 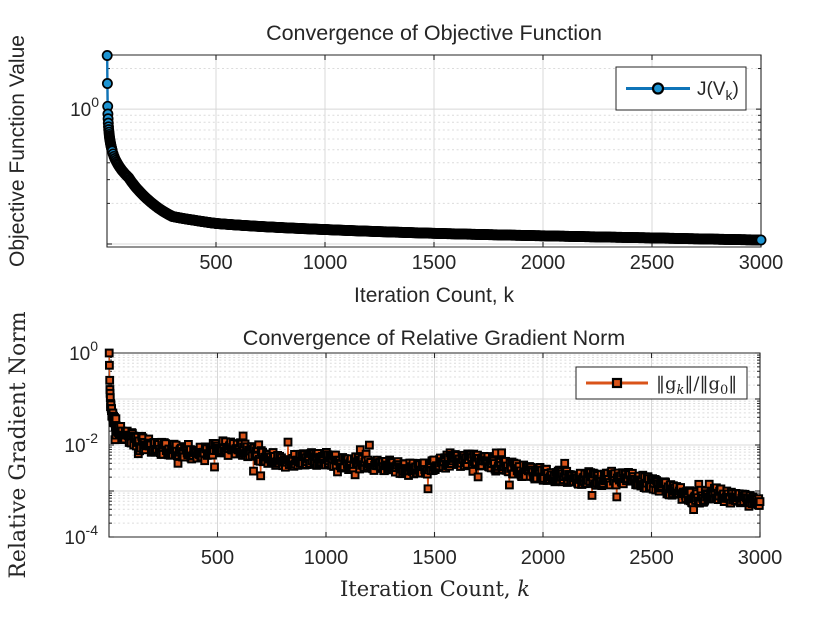 What do you see at coordinates (617, 383) in the screenshot?
I see `gradient-legend-square-marker` at bounding box center [617, 383].